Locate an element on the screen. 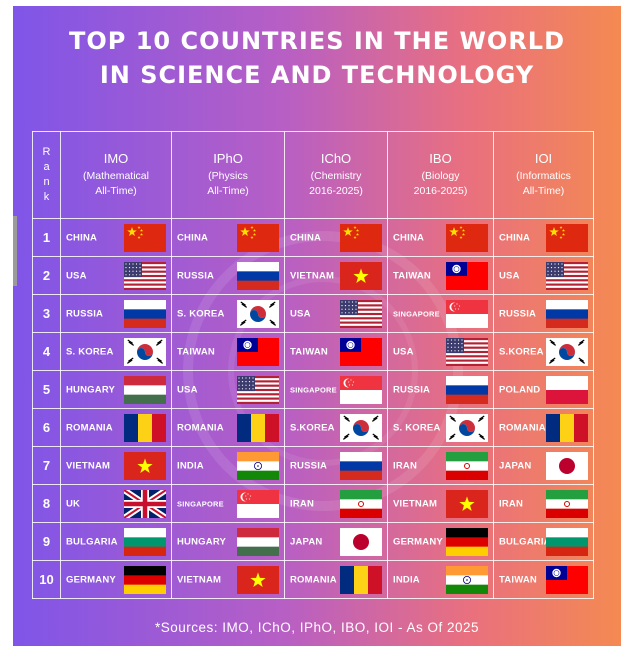 The width and height of the screenshot is (640, 654). entry-imo: GERMANY is located at coordinates (116, 579).